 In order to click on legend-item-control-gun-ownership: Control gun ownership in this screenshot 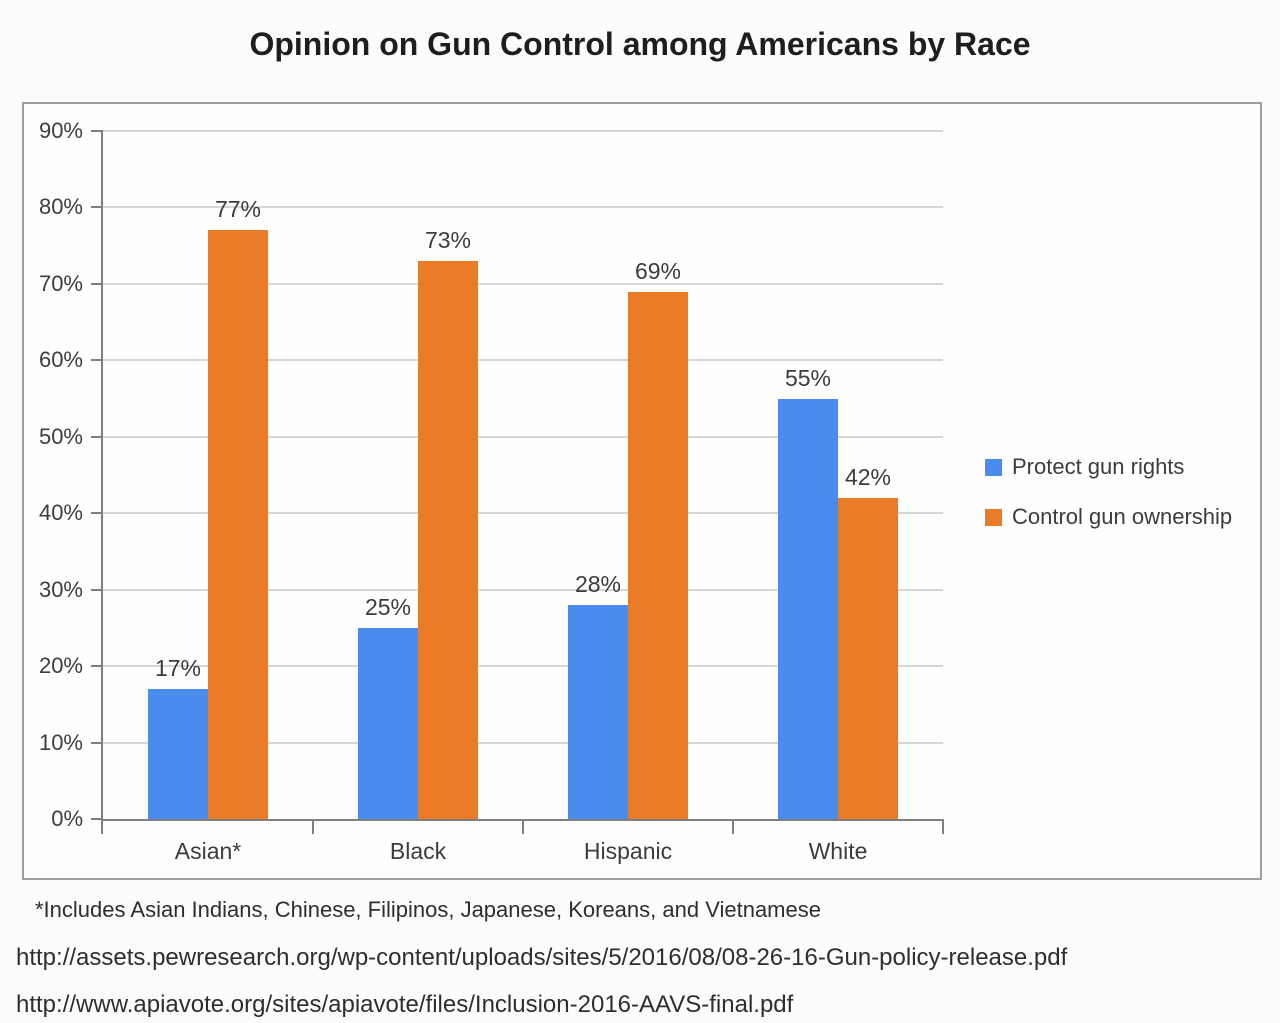, I will do `click(1108, 517)`.